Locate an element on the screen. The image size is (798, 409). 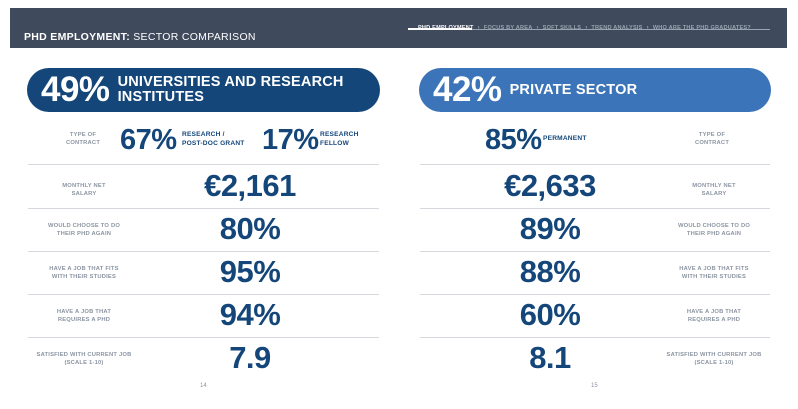
right-requires-phd-label: HAVE A JOB THAT REQUIRES A PHD is located at coordinates (714, 316).